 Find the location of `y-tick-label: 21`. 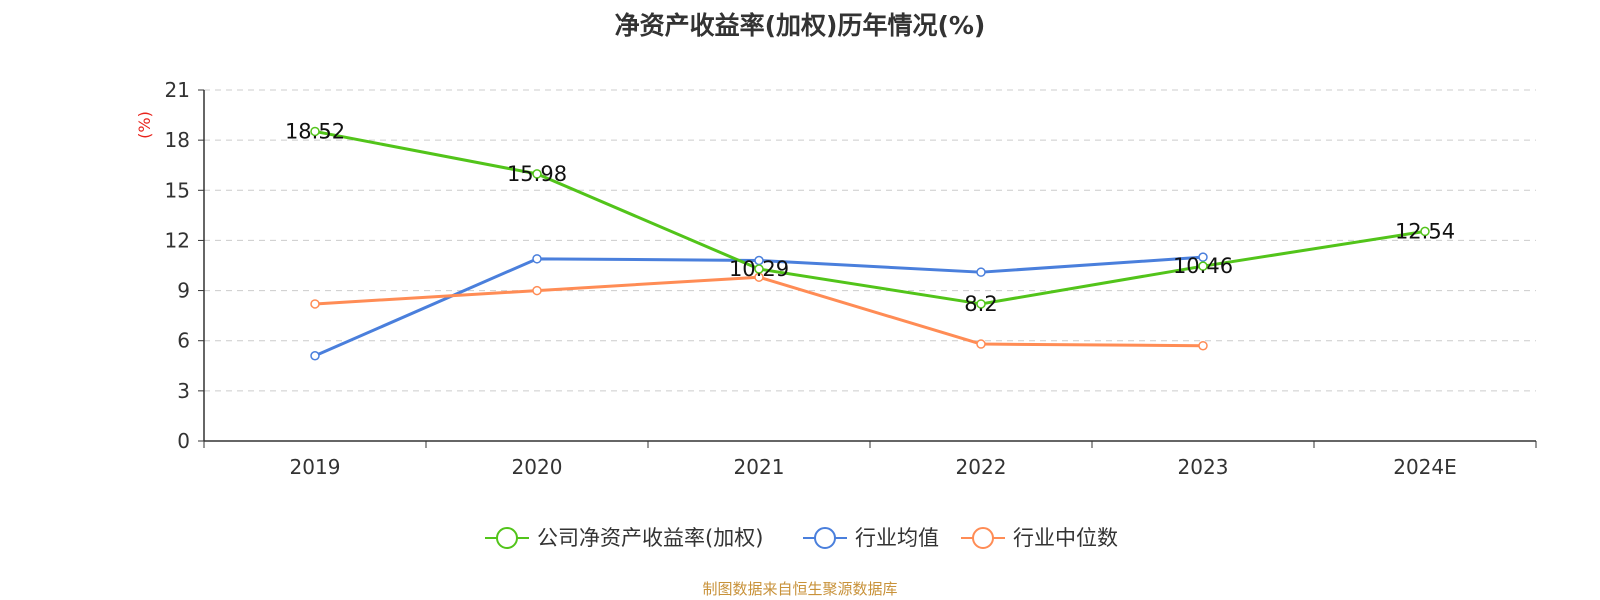

y-tick-label: 21 is located at coordinates (177, 90).